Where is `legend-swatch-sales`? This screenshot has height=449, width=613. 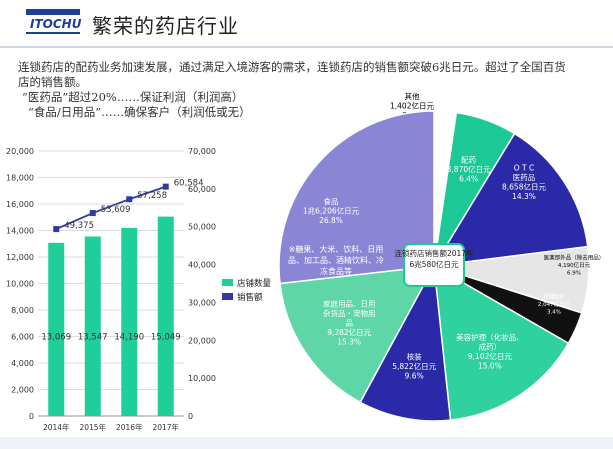 legend-swatch-sales is located at coordinates (227, 296).